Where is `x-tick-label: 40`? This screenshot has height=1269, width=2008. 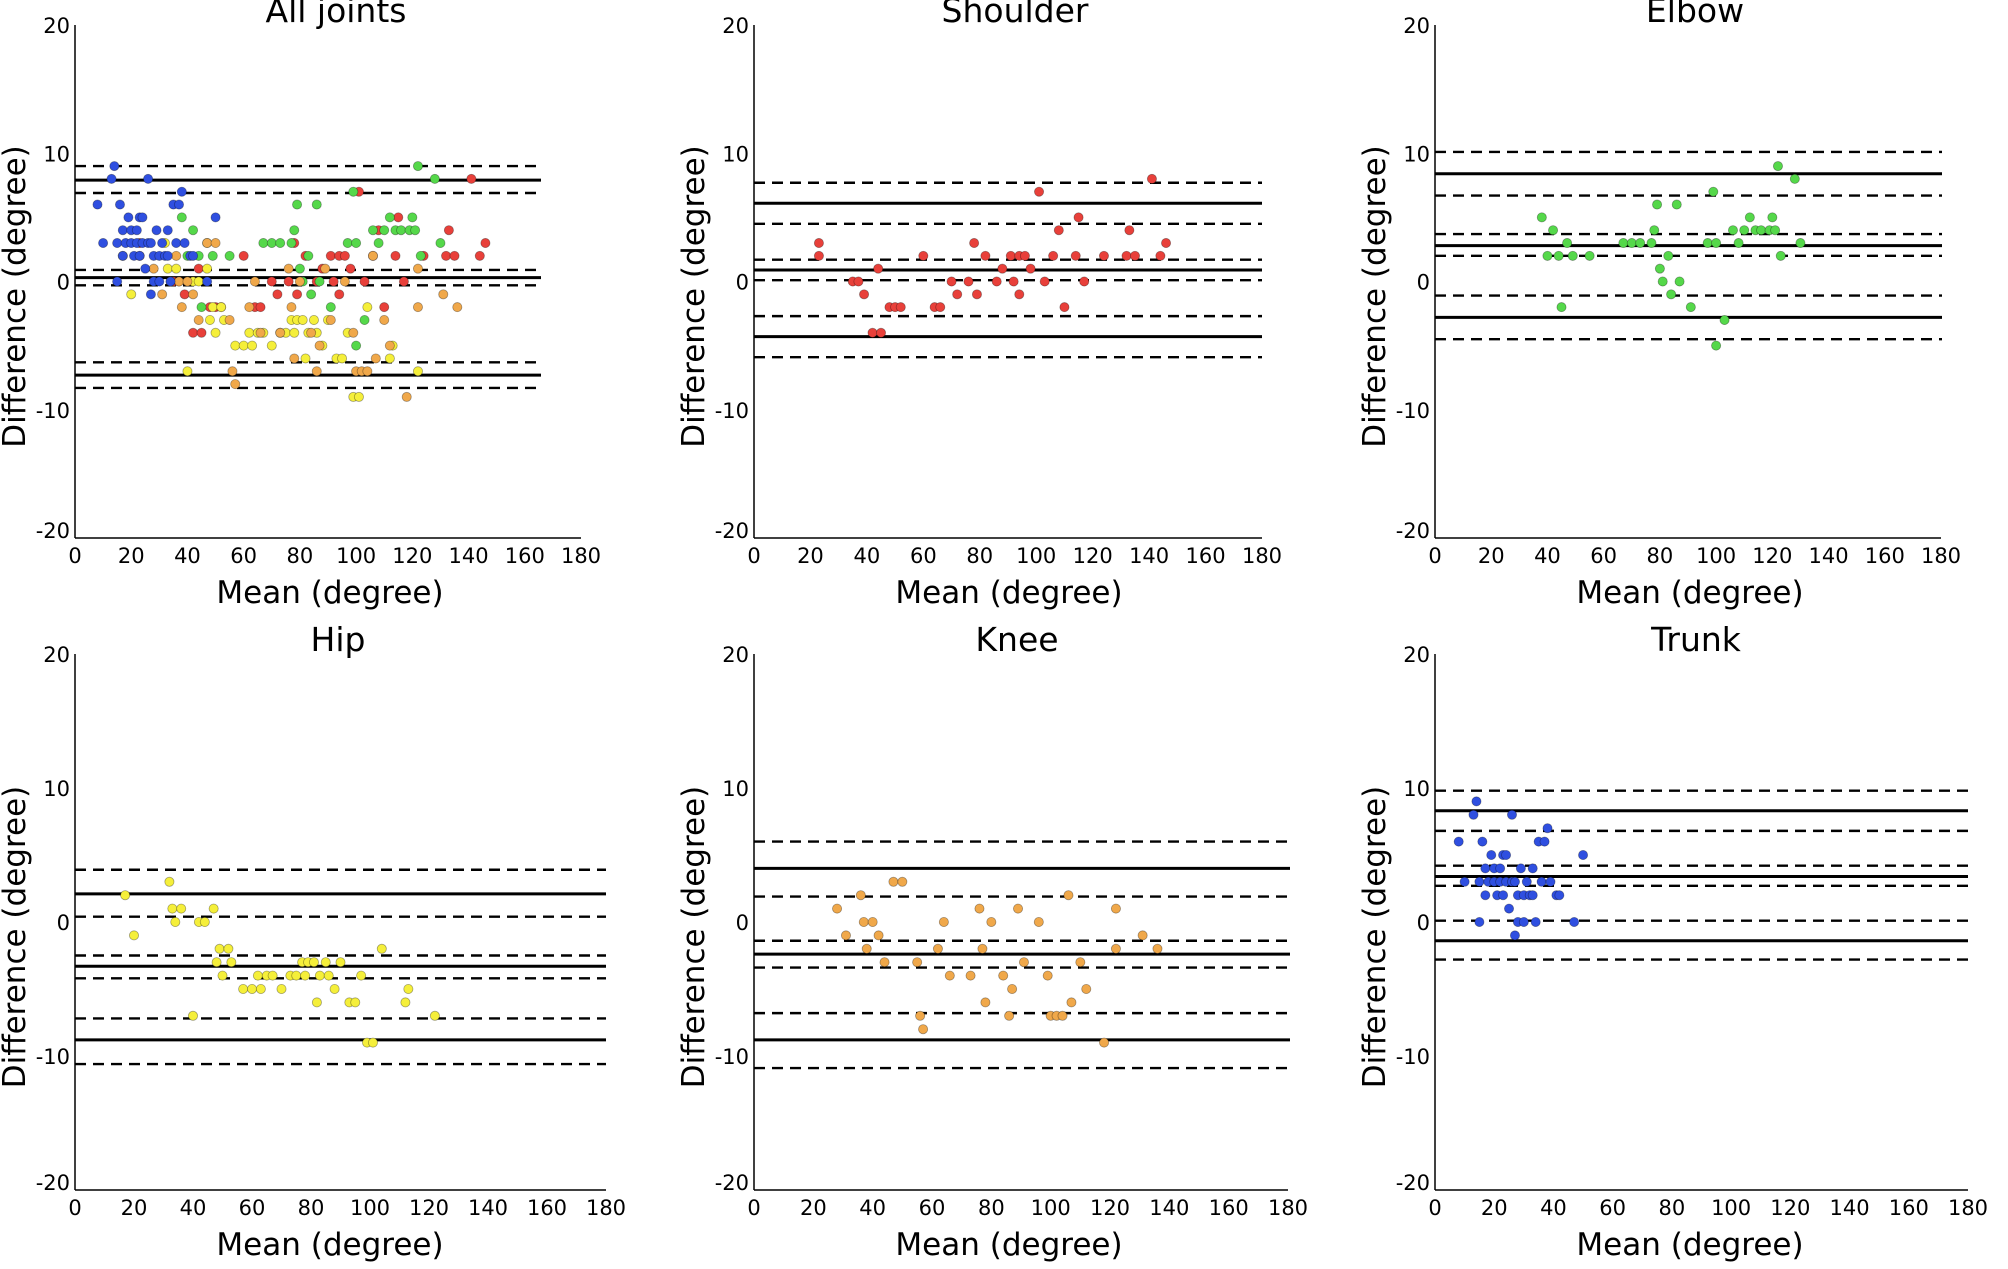 x-tick-label: 40 is located at coordinates (872, 1208).